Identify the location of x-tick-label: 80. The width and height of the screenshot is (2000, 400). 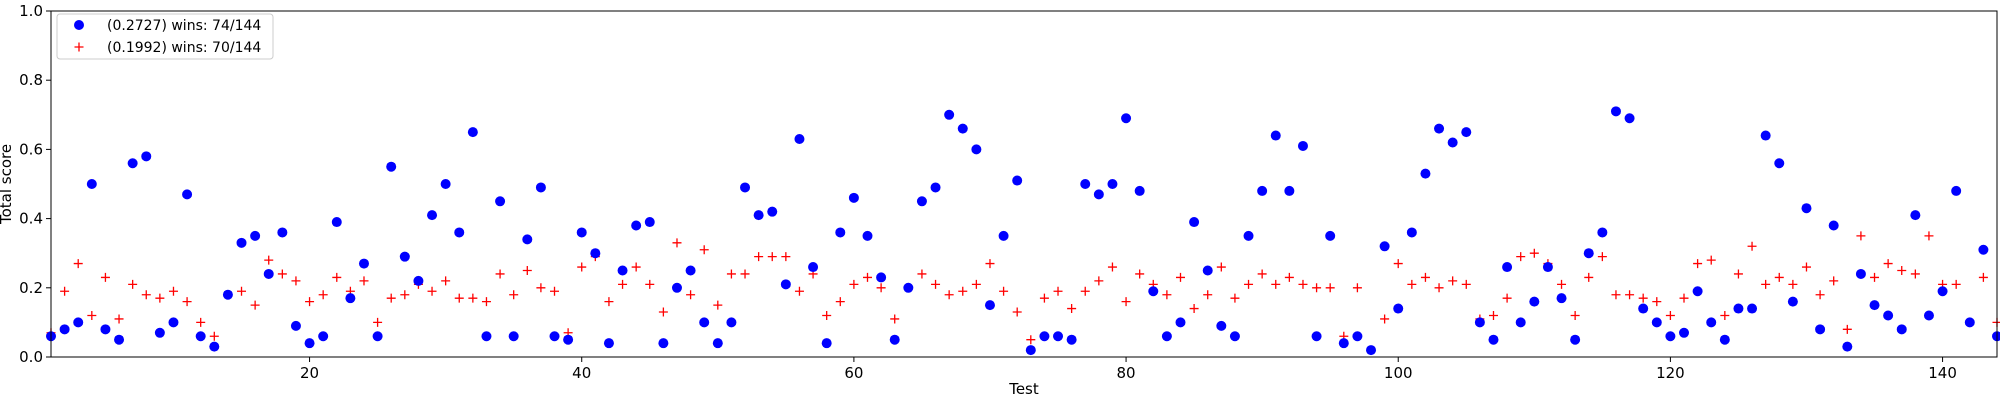
(1126, 373).